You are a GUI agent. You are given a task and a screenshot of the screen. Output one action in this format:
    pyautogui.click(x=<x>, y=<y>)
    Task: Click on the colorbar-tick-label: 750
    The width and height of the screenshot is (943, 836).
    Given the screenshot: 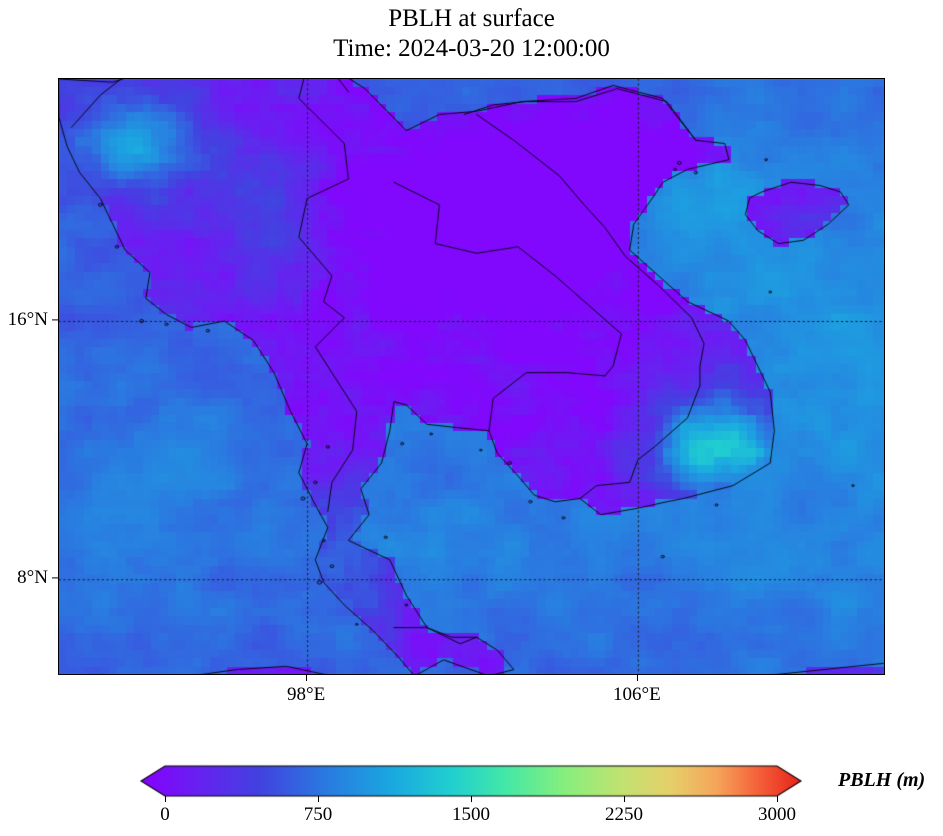 What is the action you would take?
    pyautogui.click(x=318, y=814)
    